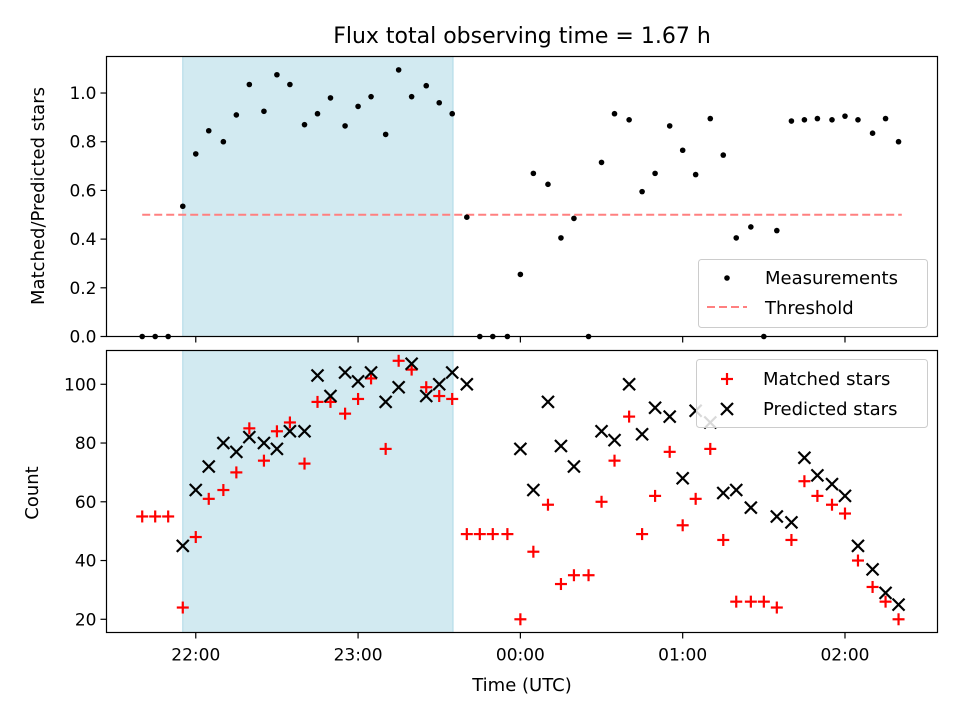 The image size is (960, 720). What do you see at coordinates (521, 685) in the screenshot?
I see `x-axis-label: Time (UTC)` at bounding box center [521, 685].